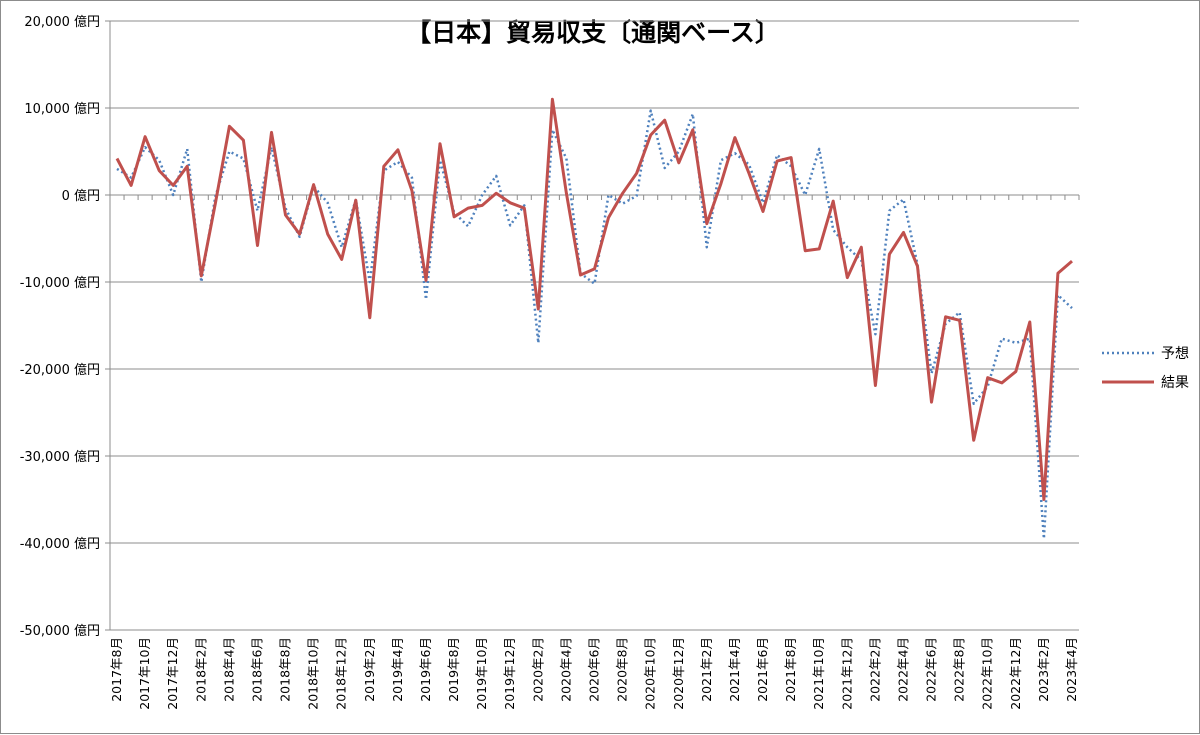 This screenshot has width=1200, height=735. I want to click on y-tick-label: -50,000 億円, so click(60, 631).